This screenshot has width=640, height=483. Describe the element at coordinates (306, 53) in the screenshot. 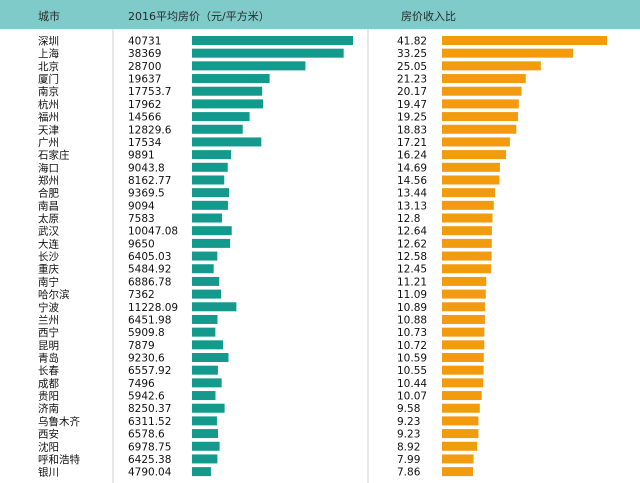

I see `table-row: 上海 38369 33.25` at that location.